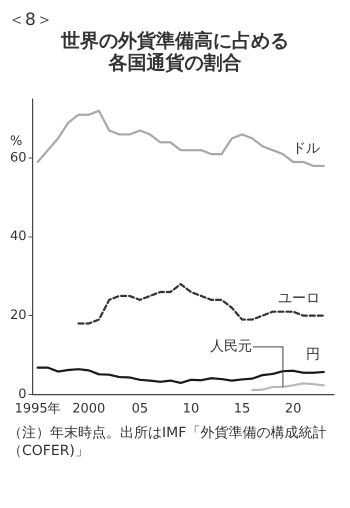 The image size is (350, 508). I want to click on x-tick-label: 05, so click(140, 408).